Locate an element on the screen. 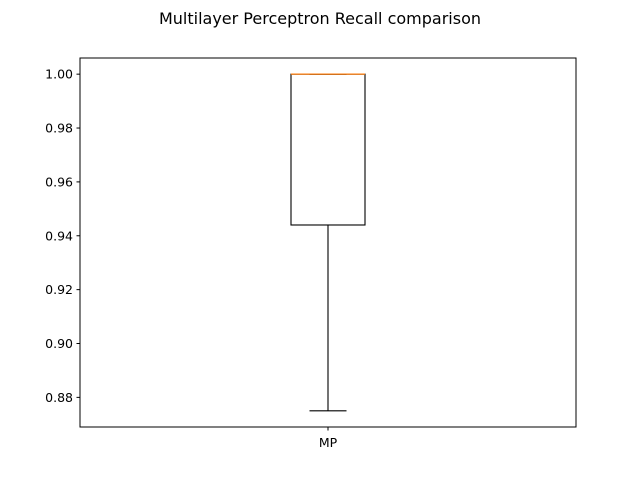  x-axis: MP is located at coordinates (328, 438).